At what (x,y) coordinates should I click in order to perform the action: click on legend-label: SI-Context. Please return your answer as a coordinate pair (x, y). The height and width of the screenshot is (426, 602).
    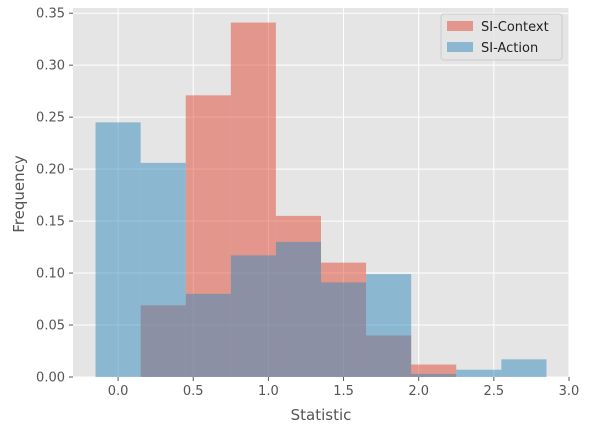
    Looking at the image, I should click on (515, 27).